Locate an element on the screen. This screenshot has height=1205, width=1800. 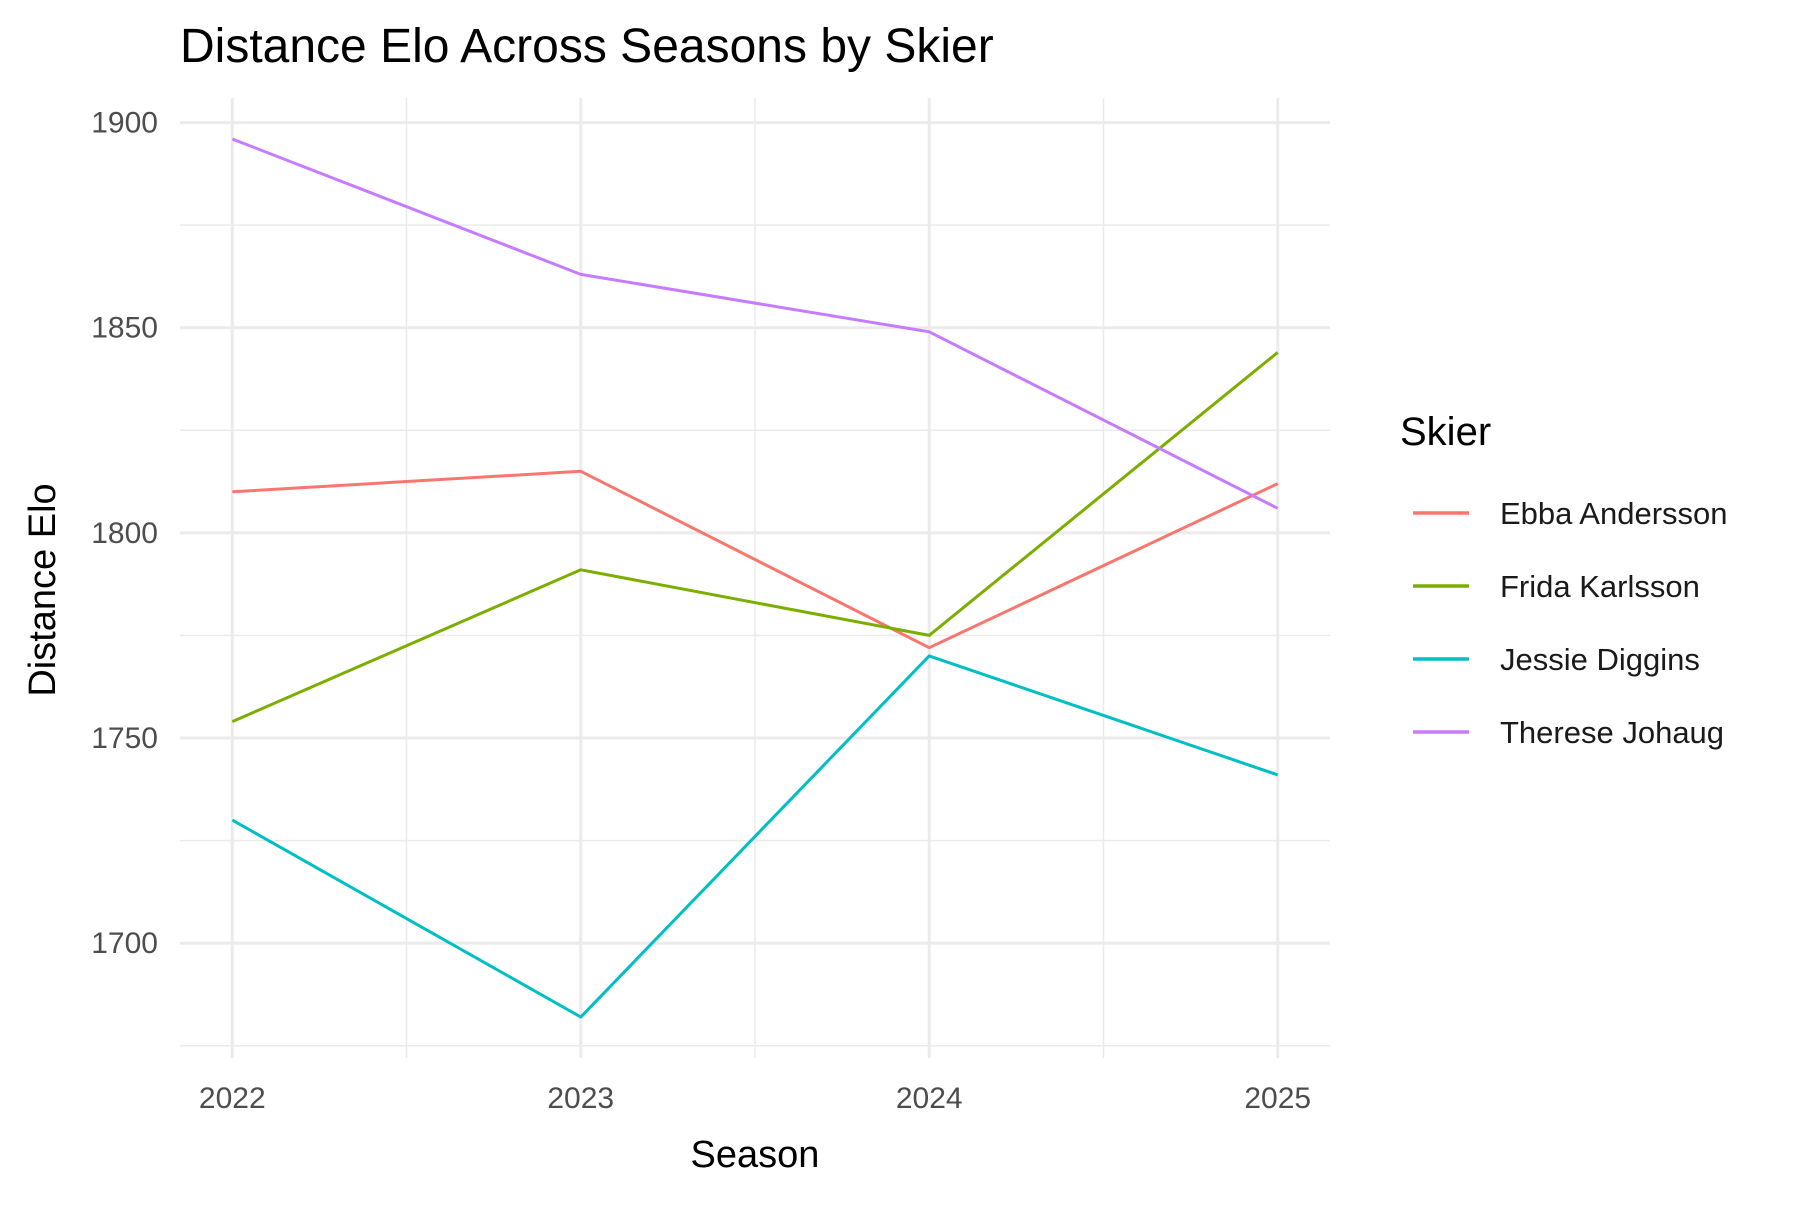
y-axis-title: Distance Elo is located at coordinates (43, 589).